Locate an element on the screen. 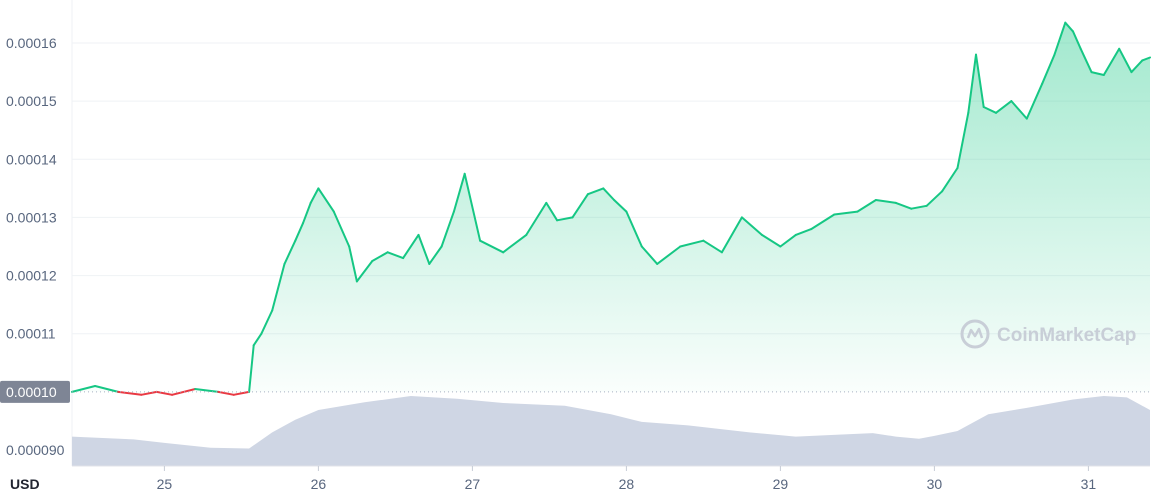  current-price-badge: 0.00010 is located at coordinates (35, 391).